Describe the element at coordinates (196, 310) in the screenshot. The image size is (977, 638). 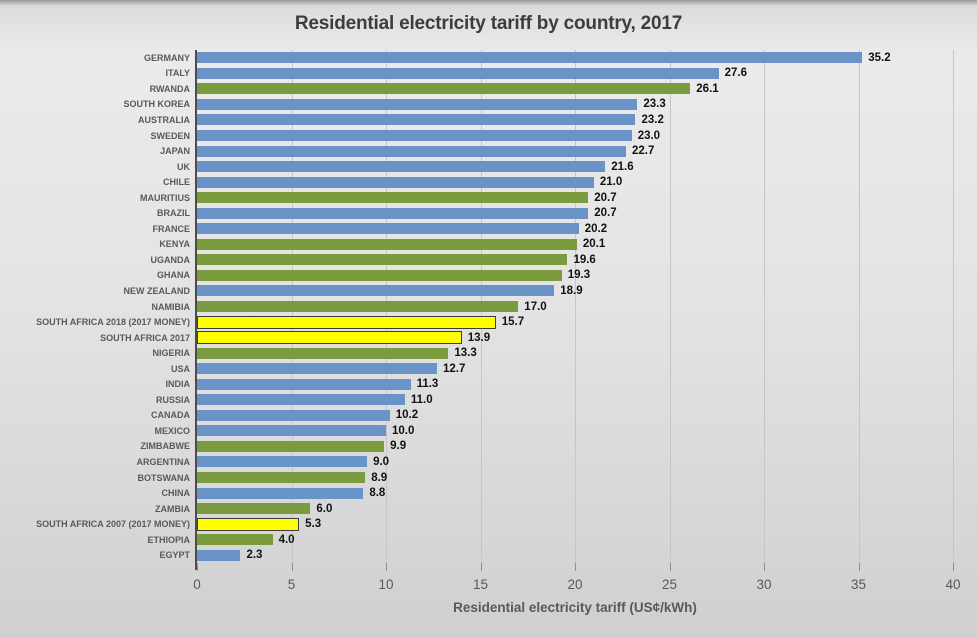
I see `y-axis-line` at that location.